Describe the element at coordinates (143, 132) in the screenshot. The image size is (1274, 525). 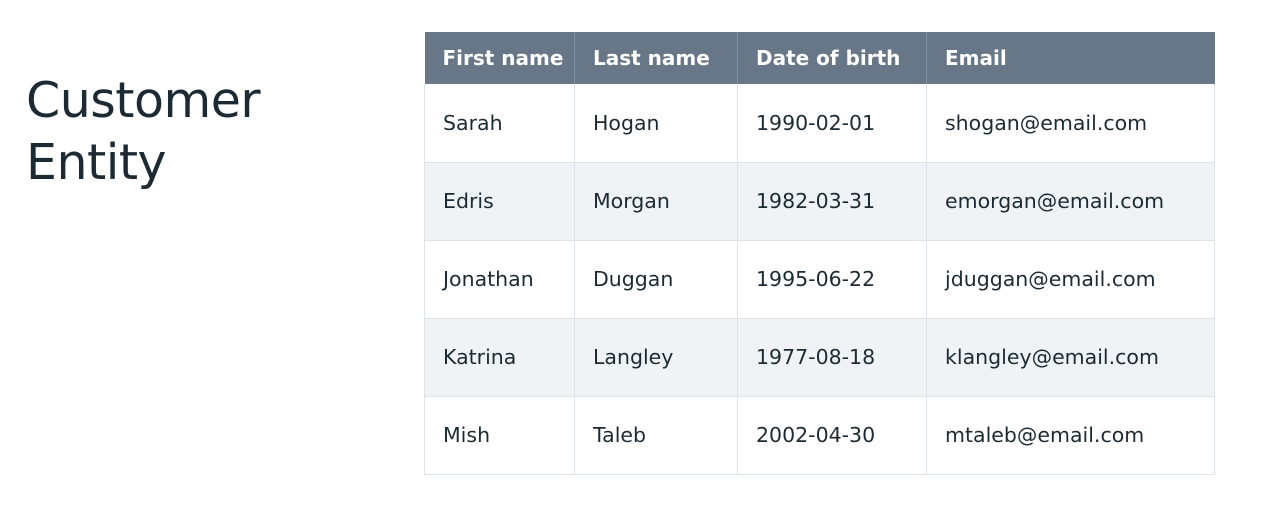
I see `page-title: Customer Entity` at that location.